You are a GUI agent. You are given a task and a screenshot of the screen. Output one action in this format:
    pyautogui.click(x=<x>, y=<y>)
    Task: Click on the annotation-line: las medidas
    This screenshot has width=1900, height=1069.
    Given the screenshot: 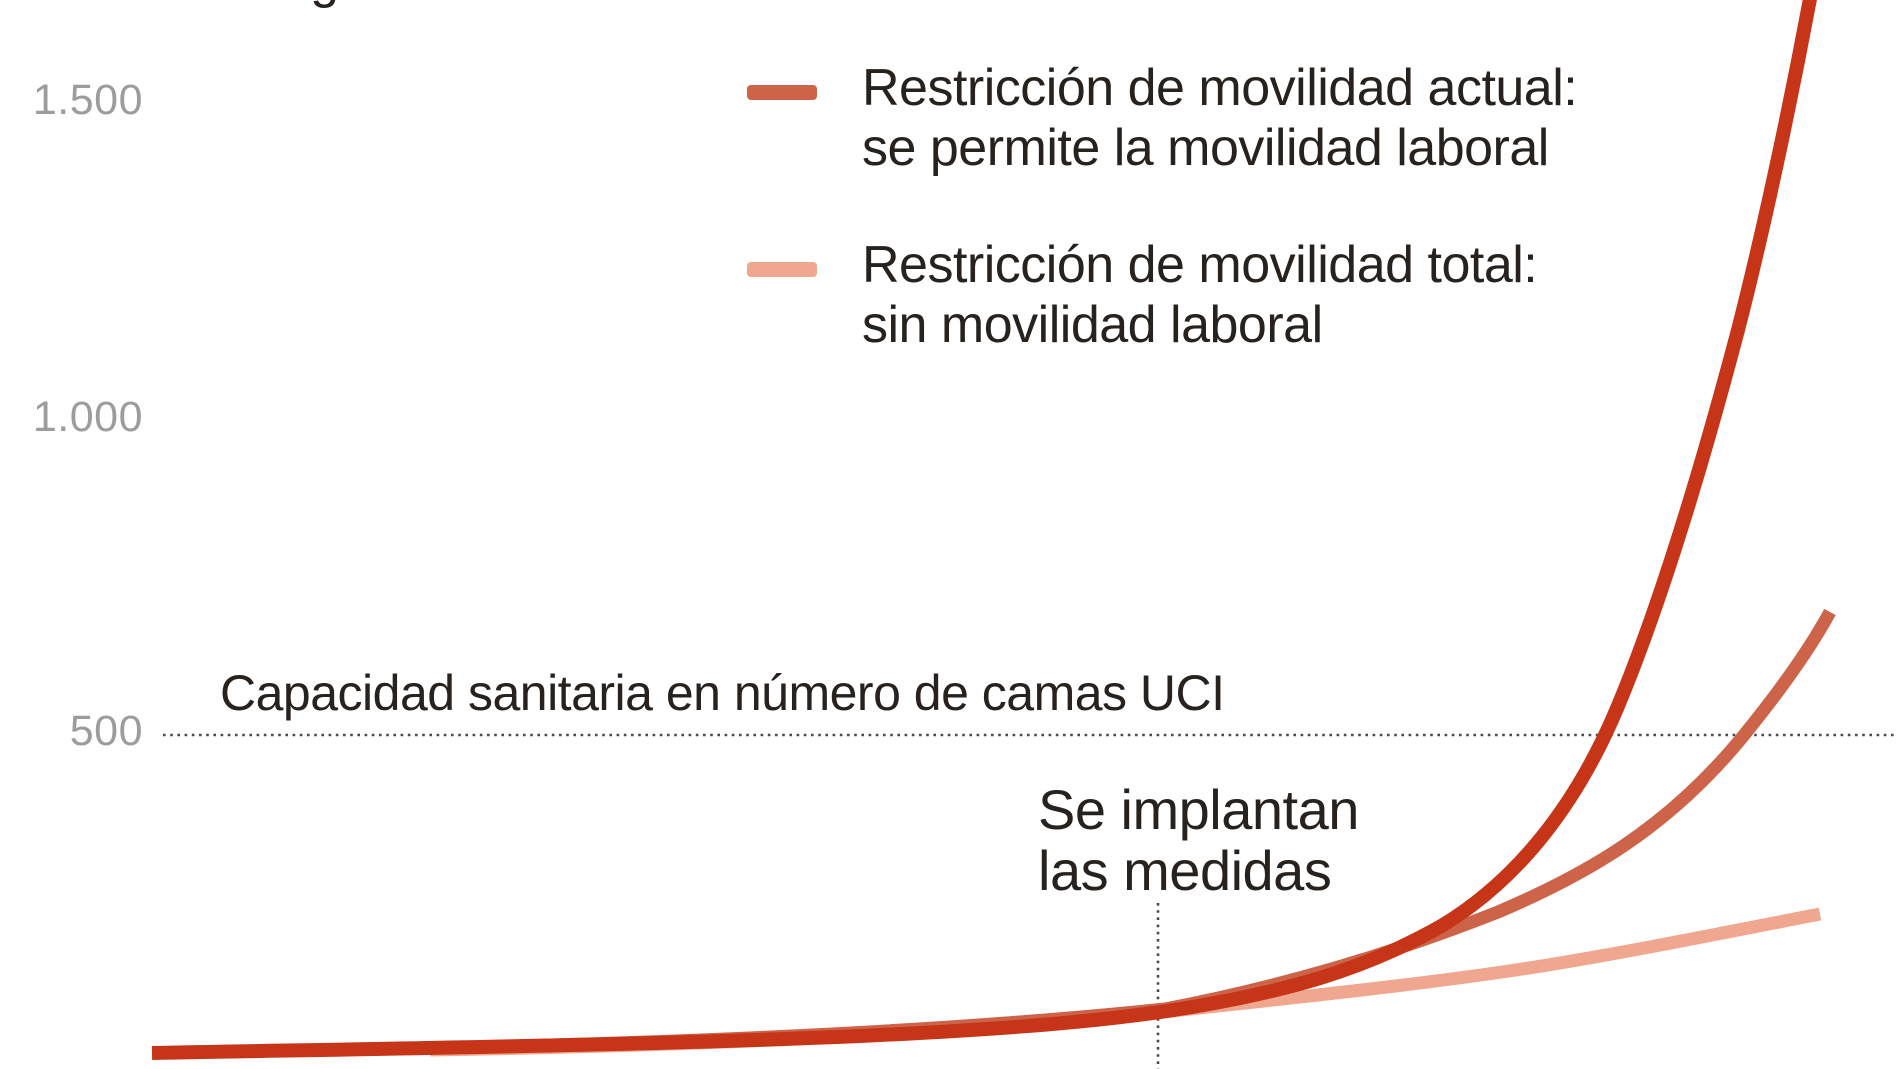 What is the action you would take?
    pyautogui.click(x=1185, y=870)
    